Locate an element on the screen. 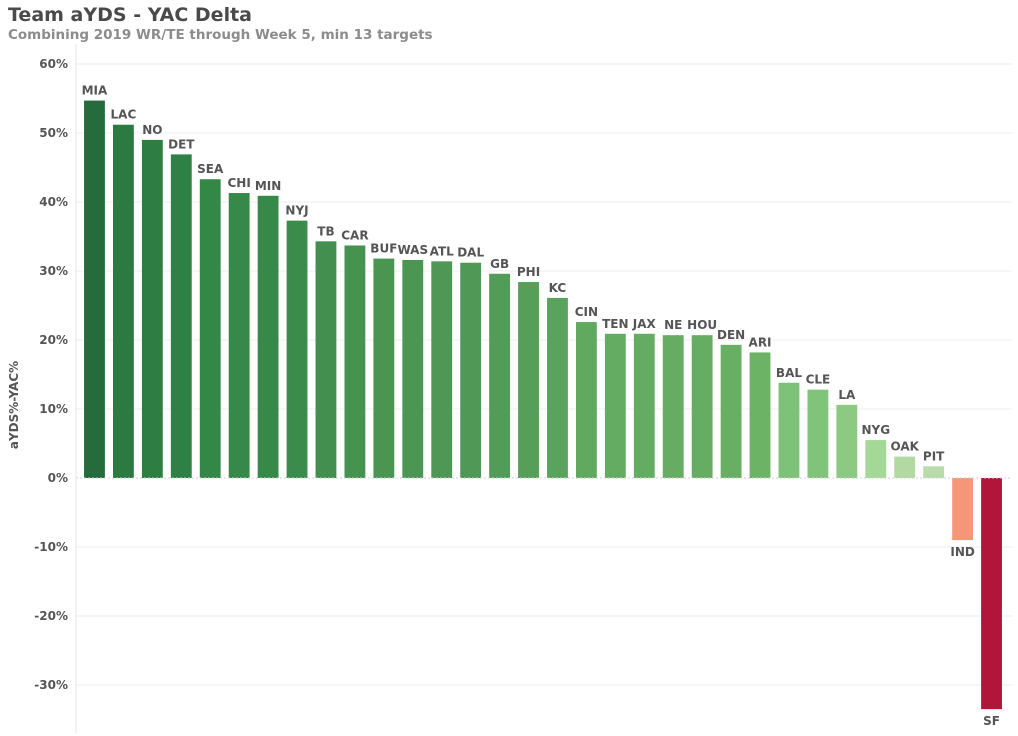 This screenshot has width=1018, height=736. bar-hou is located at coordinates (702, 406).